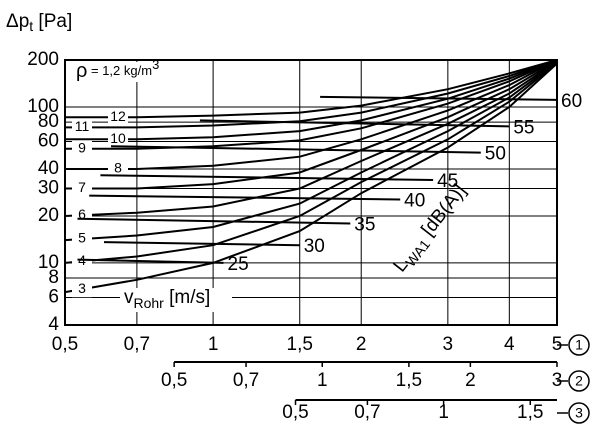  I want to click on y-tick-label: 40, so click(48, 168).